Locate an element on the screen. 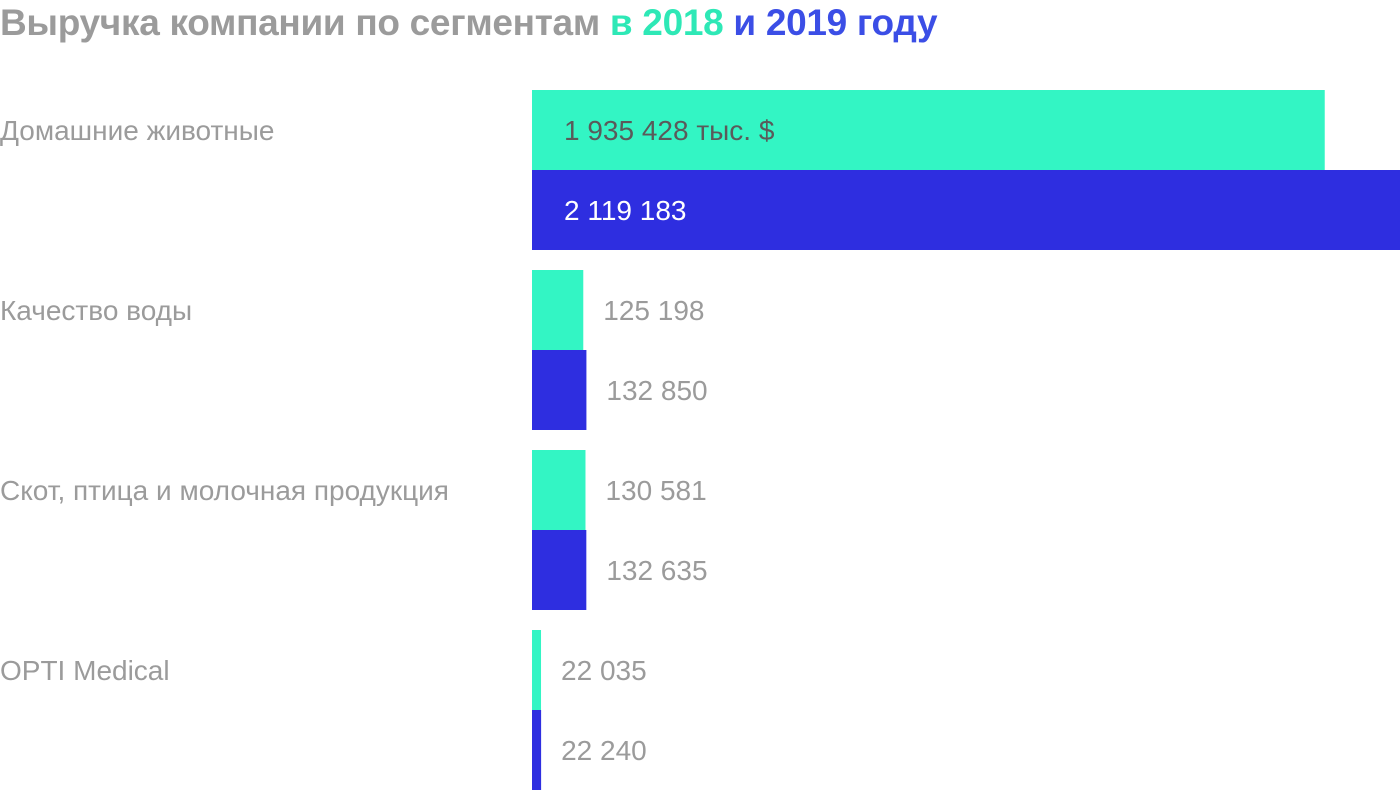 The height and width of the screenshot is (792, 1400). value-label-2019-0: 2 119 183 is located at coordinates (625, 210).